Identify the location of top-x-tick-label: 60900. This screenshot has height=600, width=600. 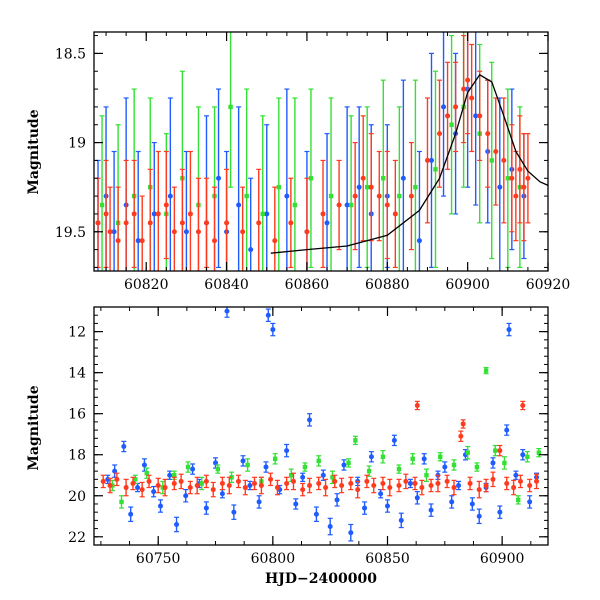
(467, 285).